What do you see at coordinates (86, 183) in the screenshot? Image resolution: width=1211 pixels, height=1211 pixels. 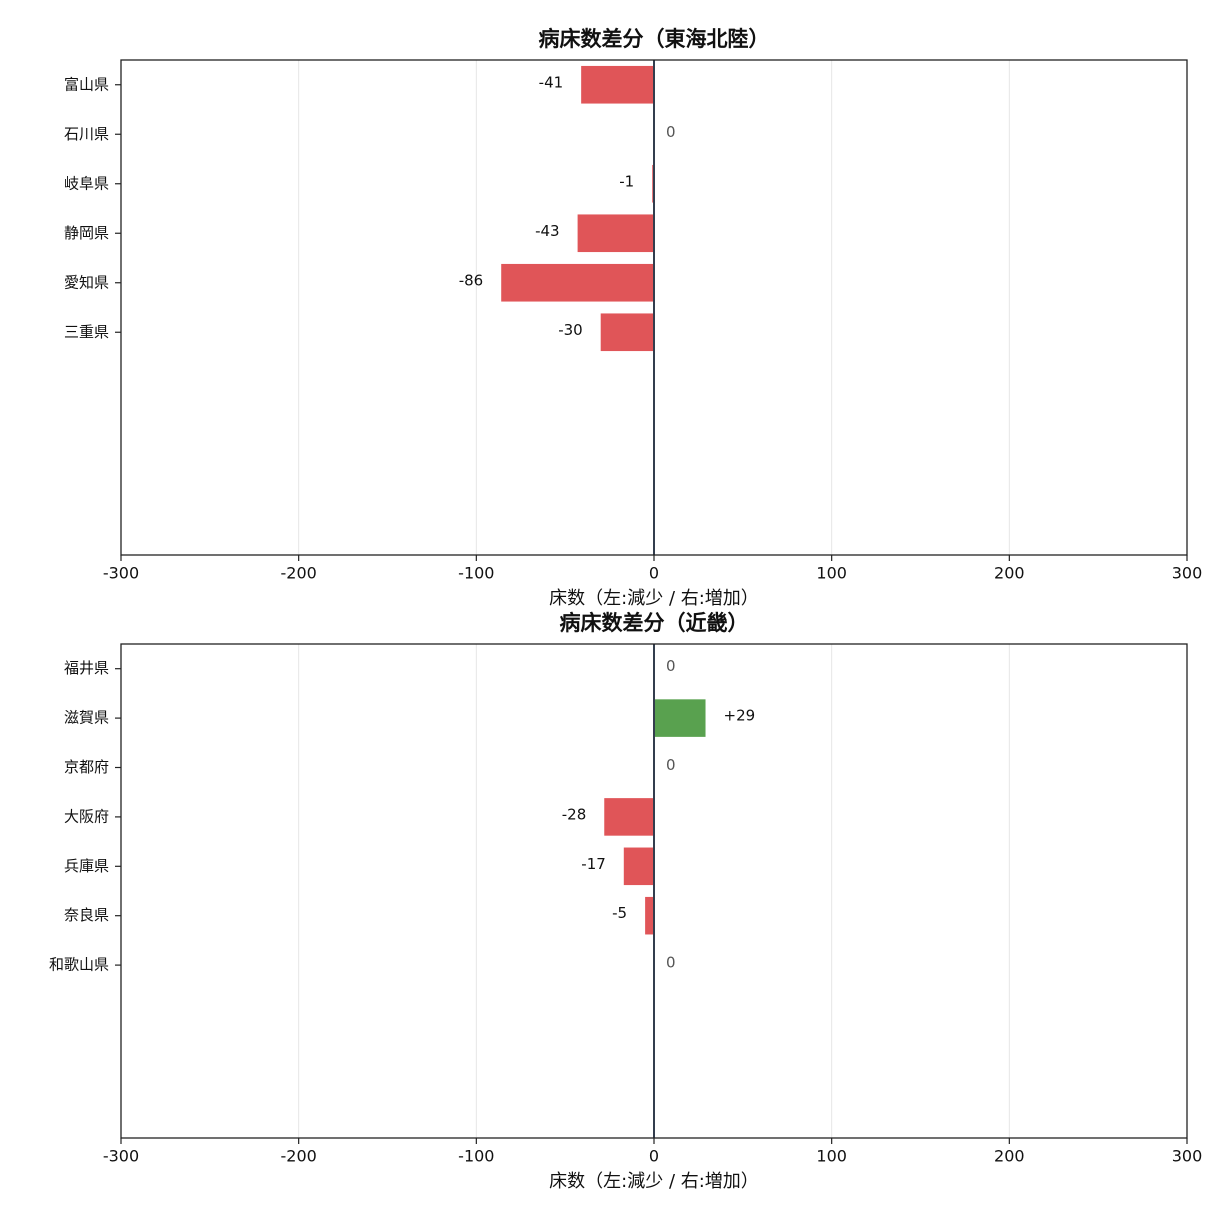 I see `y-tick-label: 岐阜県` at bounding box center [86, 183].